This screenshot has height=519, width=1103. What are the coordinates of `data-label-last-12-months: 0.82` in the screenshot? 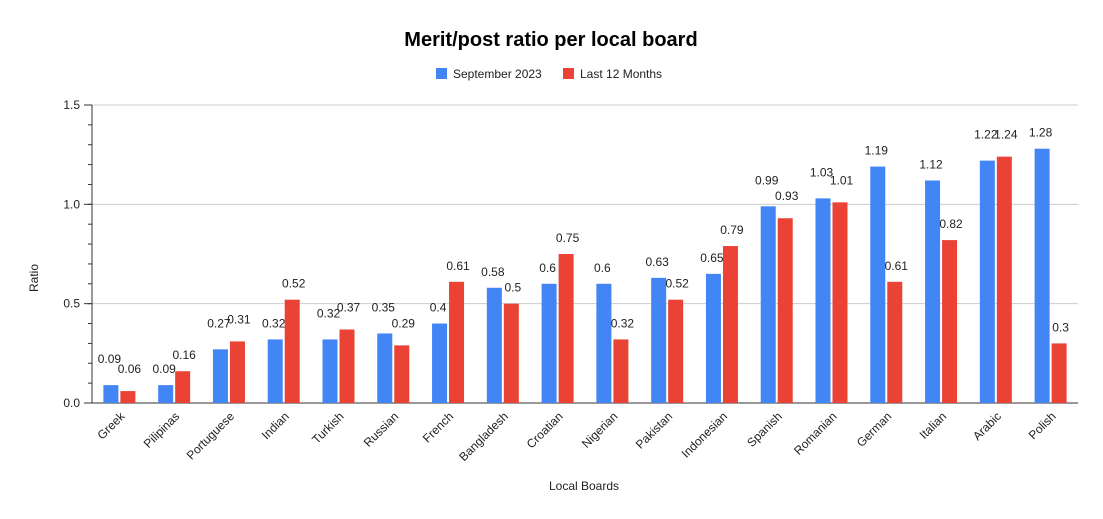 It's located at (951, 224).